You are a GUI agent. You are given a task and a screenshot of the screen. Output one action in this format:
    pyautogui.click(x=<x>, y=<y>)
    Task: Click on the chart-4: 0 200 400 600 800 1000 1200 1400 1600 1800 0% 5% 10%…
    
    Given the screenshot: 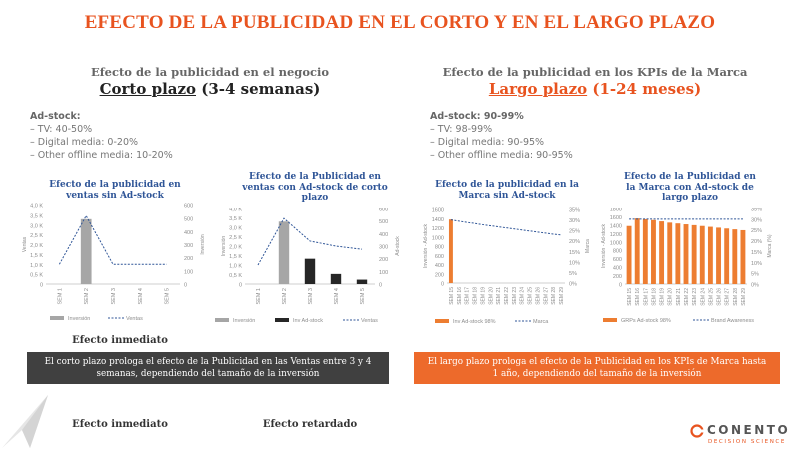 What is the action you would take?
    pyautogui.click(x=687, y=266)
    